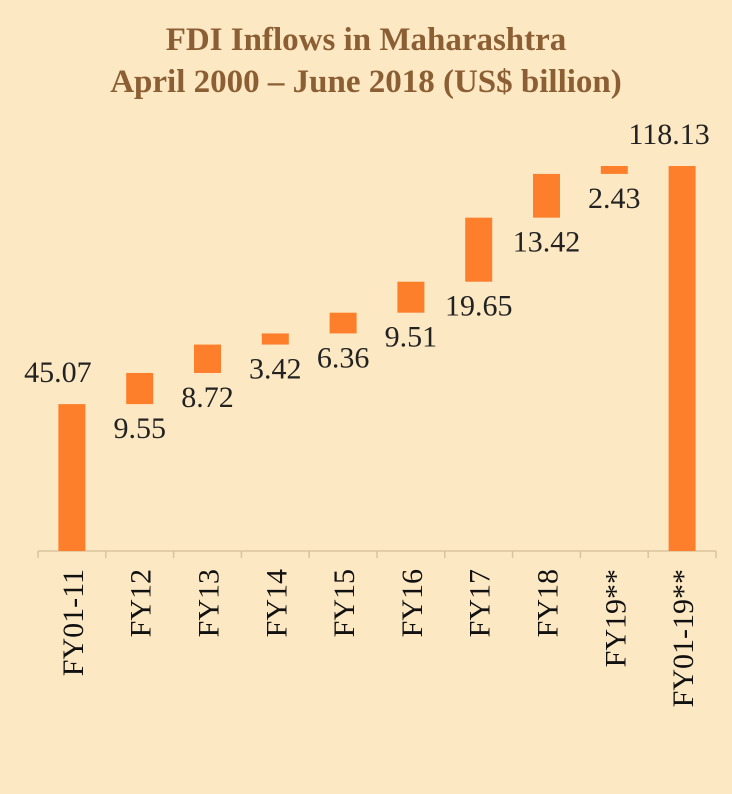 Image resolution: width=732 pixels, height=794 pixels. What do you see at coordinates (682, 358) in the screenshot?
I see `bar-fy01-19-` at bounding box center [682, 358].